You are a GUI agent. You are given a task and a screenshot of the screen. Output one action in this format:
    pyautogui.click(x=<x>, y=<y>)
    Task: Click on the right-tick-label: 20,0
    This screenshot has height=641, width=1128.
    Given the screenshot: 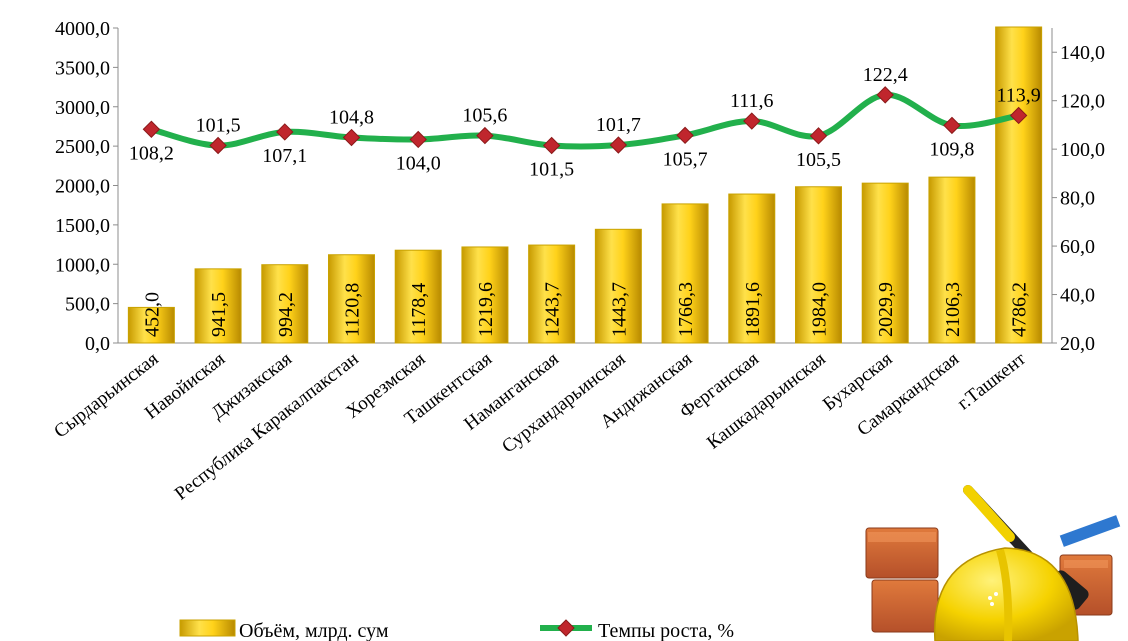 What is the action you would take?
    pyautogui.click(x=1077, y=344)
    